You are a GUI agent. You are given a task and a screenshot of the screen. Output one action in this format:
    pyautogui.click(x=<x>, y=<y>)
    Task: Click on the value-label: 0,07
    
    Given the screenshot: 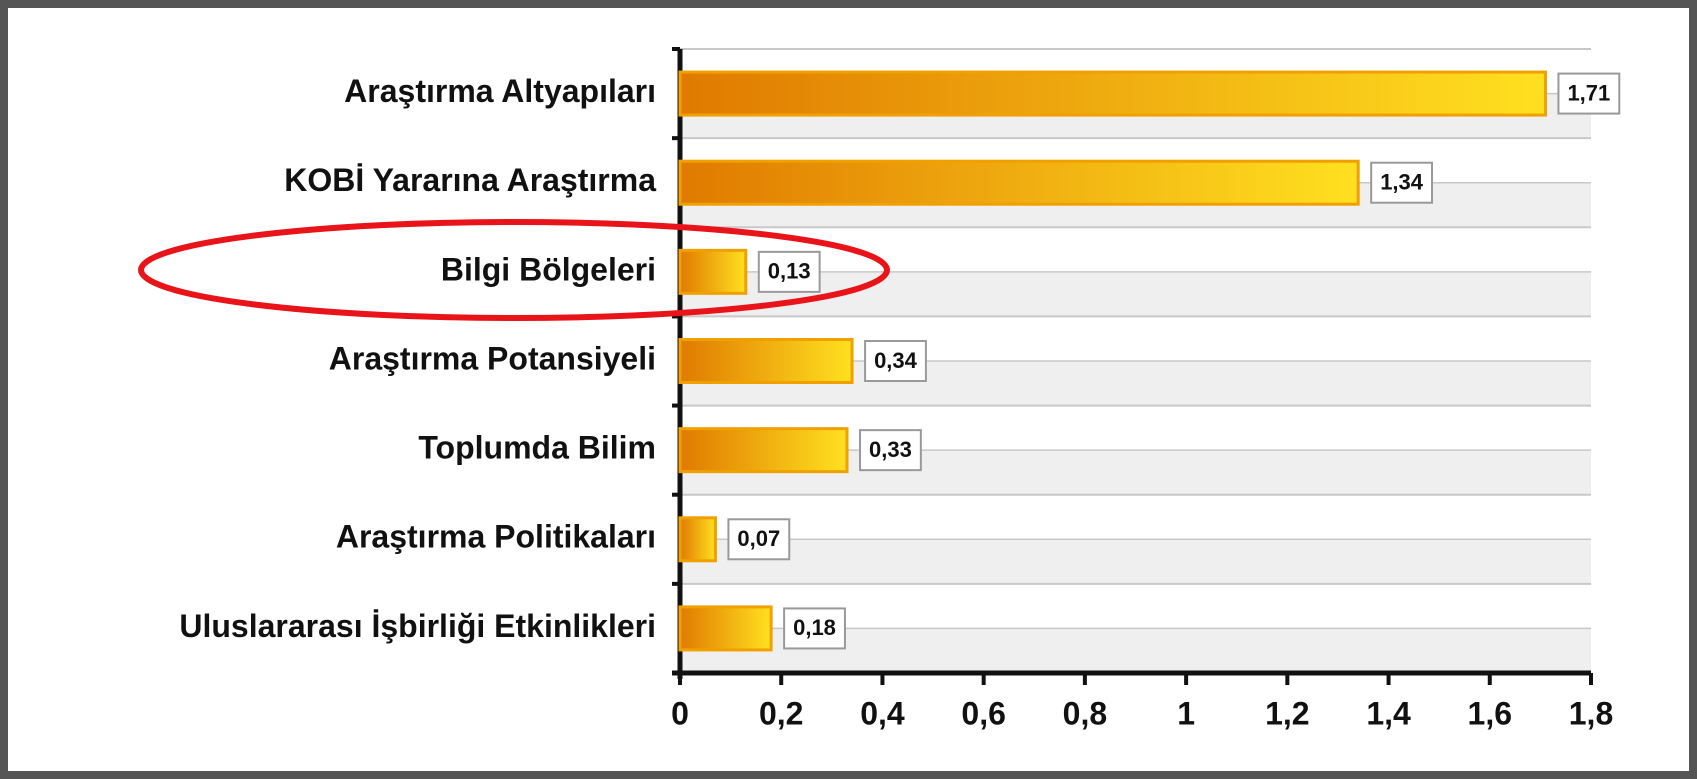 What is the action you would take?
    pyautogui.click(x=758, y=538)
    